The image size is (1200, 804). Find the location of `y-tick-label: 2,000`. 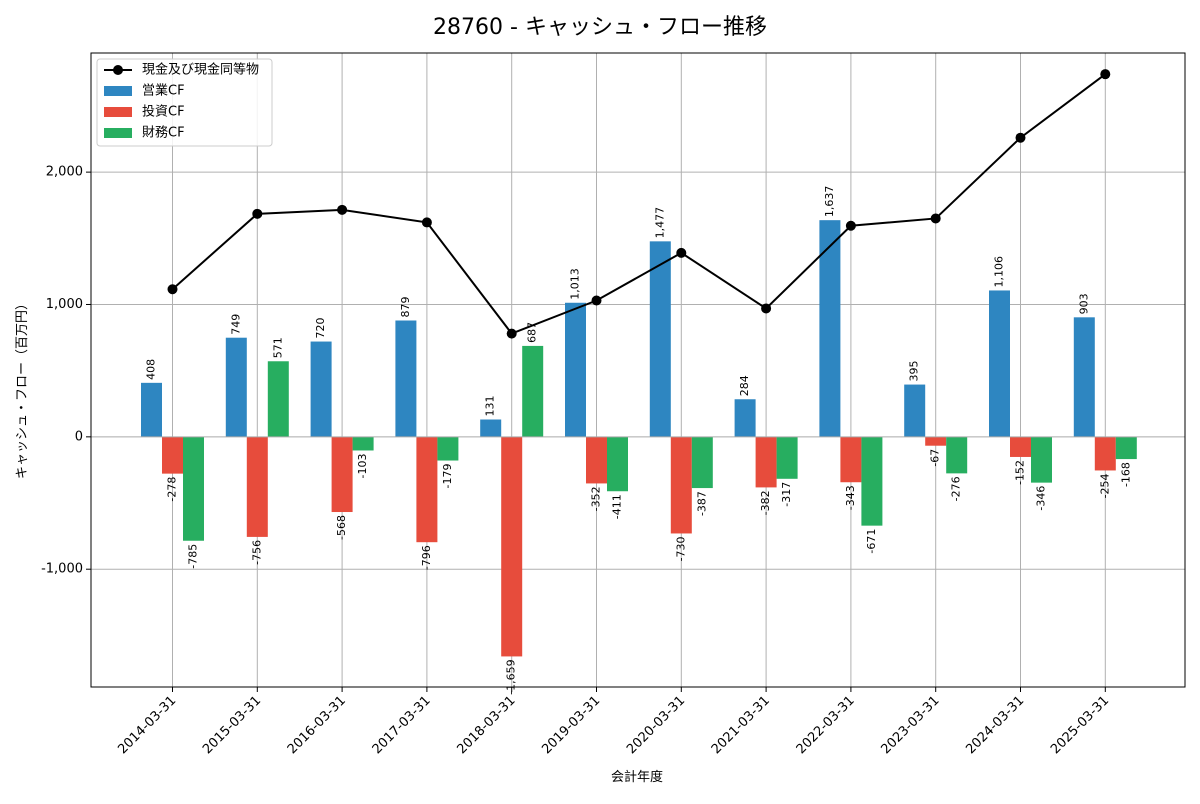

y-tick-label: 2,000 is located at coordinates (64, 172).